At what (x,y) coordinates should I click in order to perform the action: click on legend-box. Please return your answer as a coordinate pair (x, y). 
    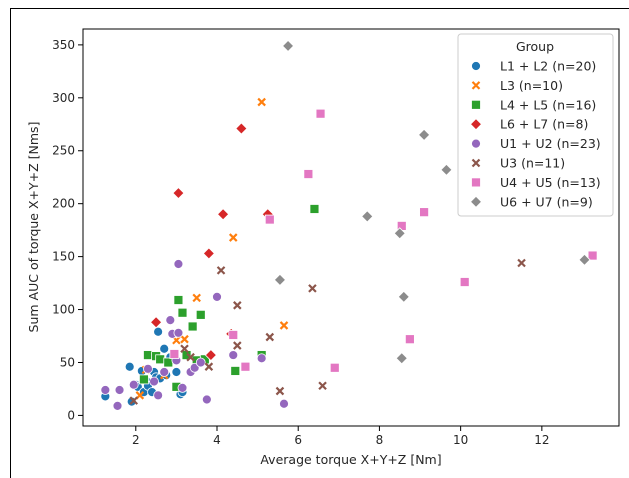
    Looking at the image, I should click on (535, 125).